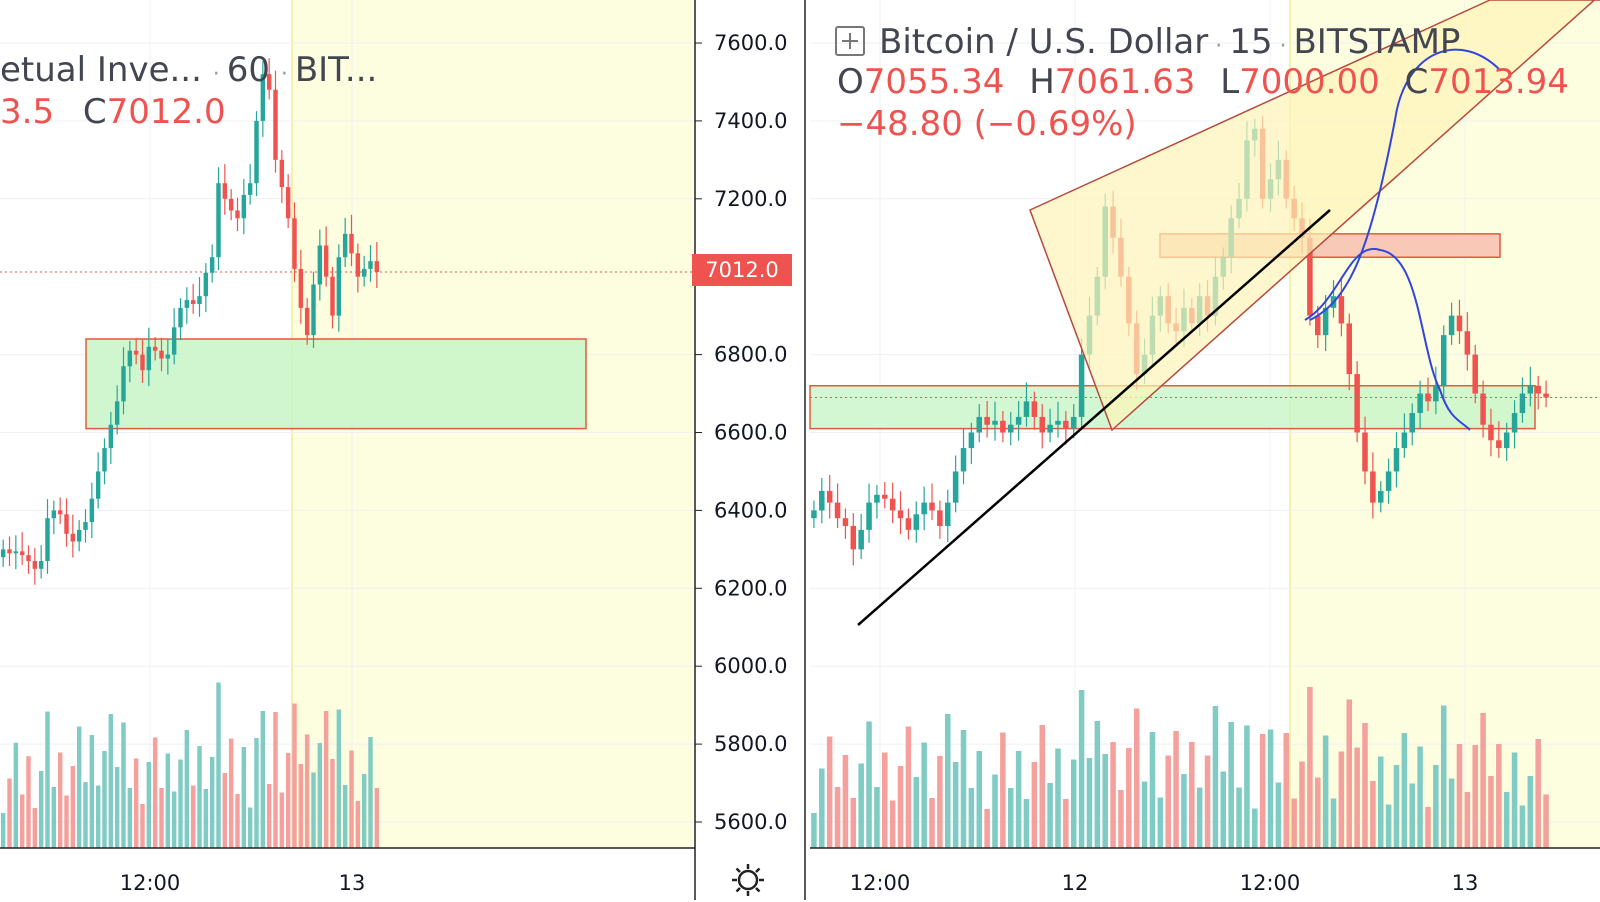 This screenshot has width=1600, height=902. What do you see at coordinates (1405, 184) in the screenshot?
I see `projection-curve-upper` at bounding box center [1405, 184].